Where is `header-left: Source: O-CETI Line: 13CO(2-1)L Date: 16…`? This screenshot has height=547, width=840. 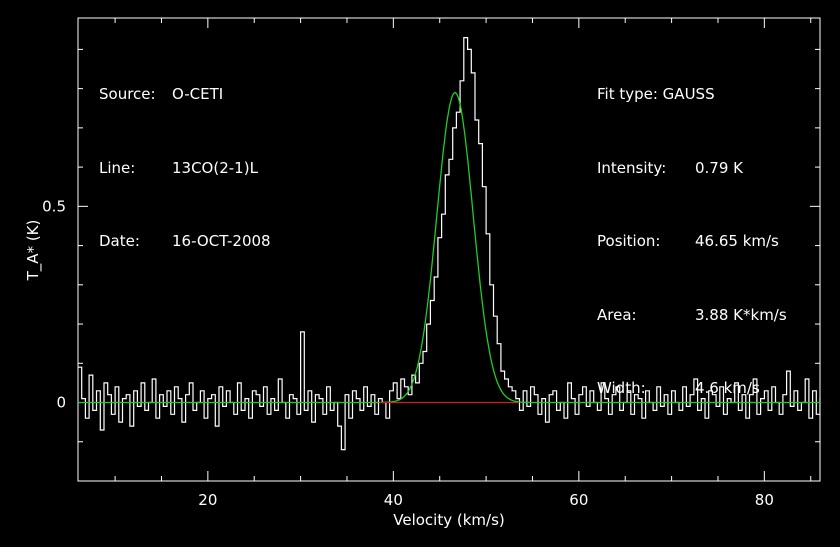 header-left: Source: O-CETI Line: 13CO(2-1)L Date: 16… is located at coordinates (185, 155).